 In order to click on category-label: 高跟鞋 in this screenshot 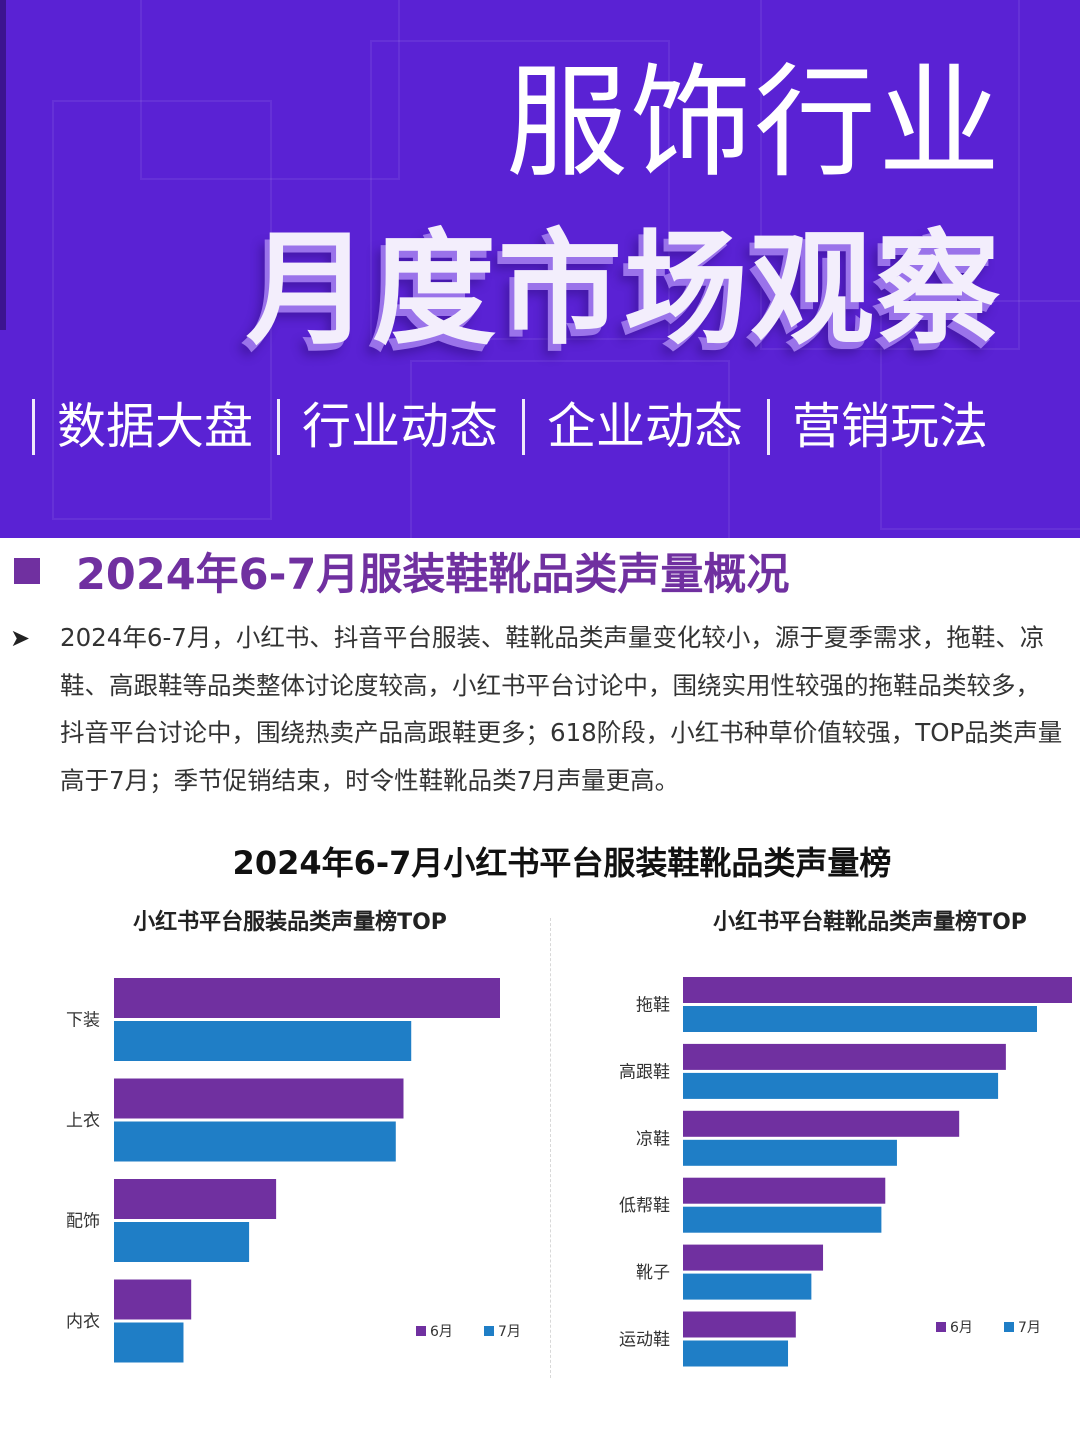, I will do `click(644, 1072)`.